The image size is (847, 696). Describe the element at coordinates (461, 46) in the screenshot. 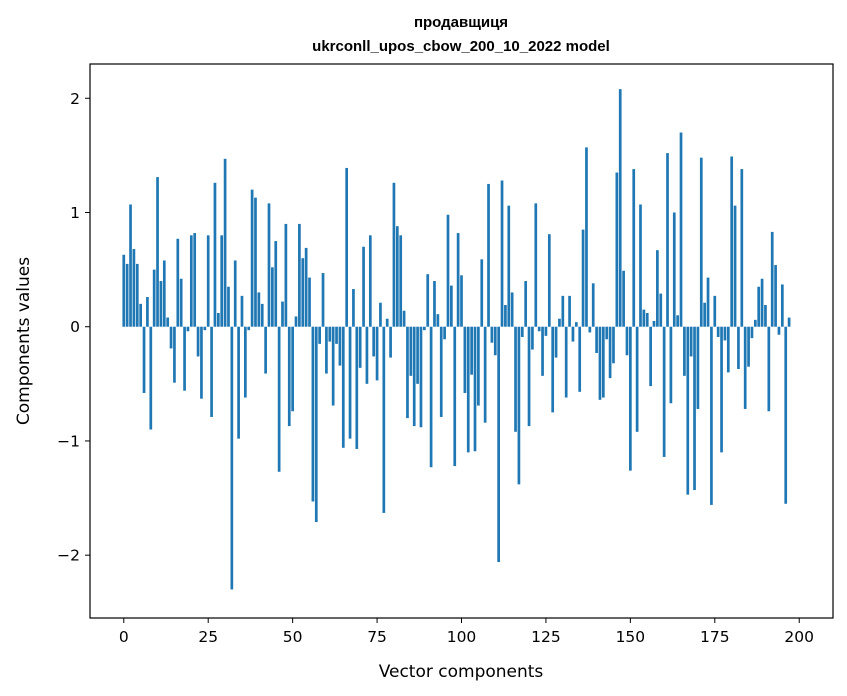

I see `chart-title-line2: ukrconll_upos_cbow_200_10_2022 model` at that location.